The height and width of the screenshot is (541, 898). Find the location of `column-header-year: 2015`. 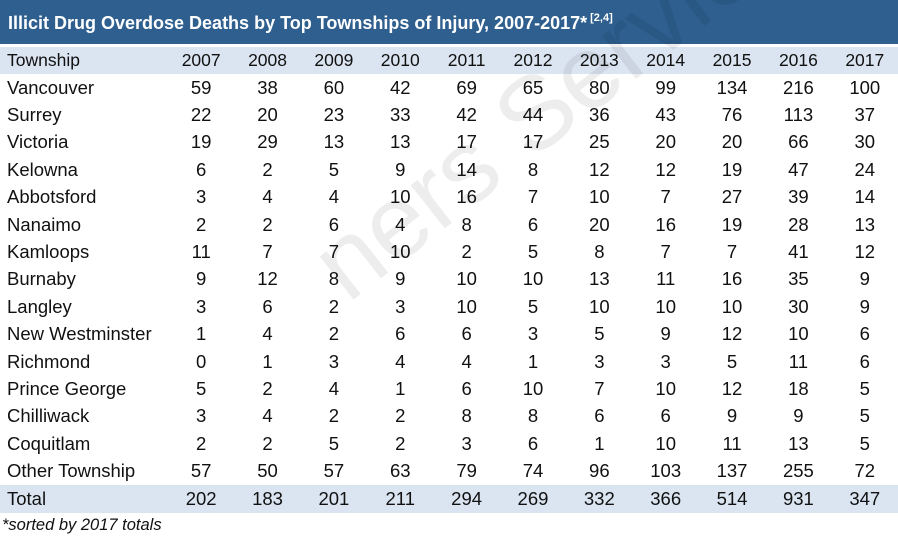

column-header-year: 2015 is located at coordinates (732, 60).